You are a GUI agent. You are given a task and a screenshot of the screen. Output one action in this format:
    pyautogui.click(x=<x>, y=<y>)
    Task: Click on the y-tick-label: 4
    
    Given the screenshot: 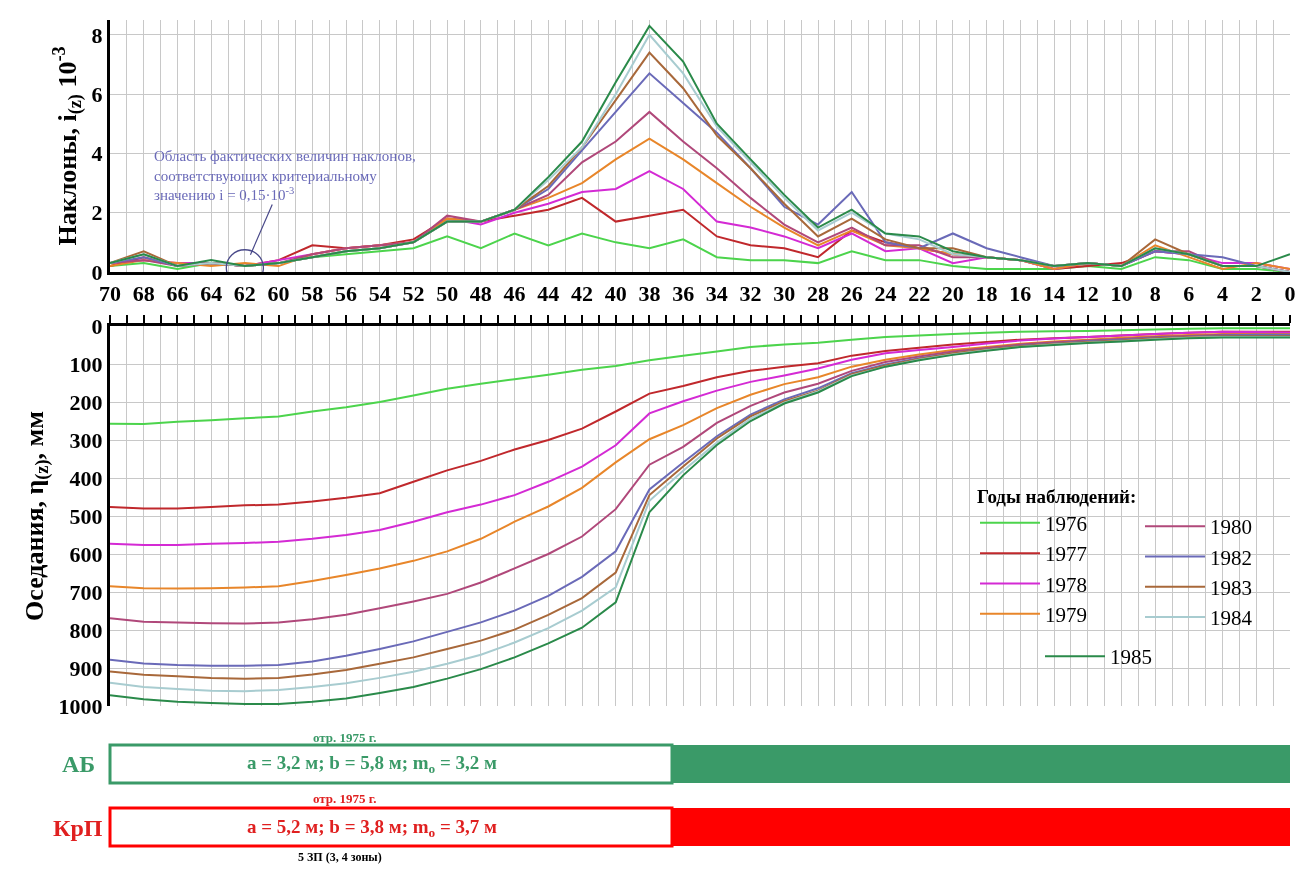 What is the action you would take?
    pyautogui.click(x=97, y=154)
    